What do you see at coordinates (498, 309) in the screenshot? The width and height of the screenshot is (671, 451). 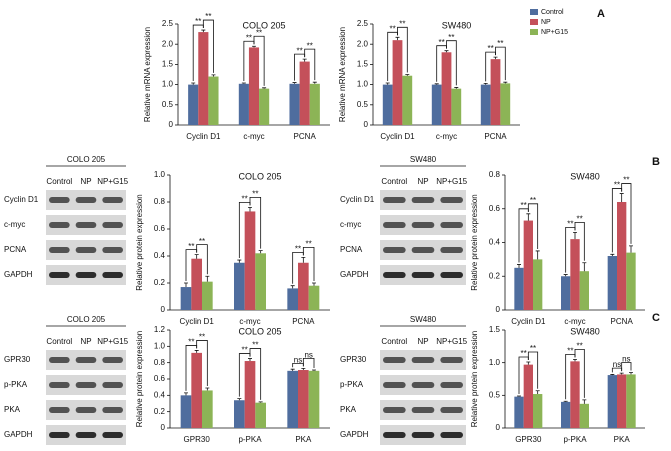 I see `y-tick-label: 0` at bounding box center [498, 309].